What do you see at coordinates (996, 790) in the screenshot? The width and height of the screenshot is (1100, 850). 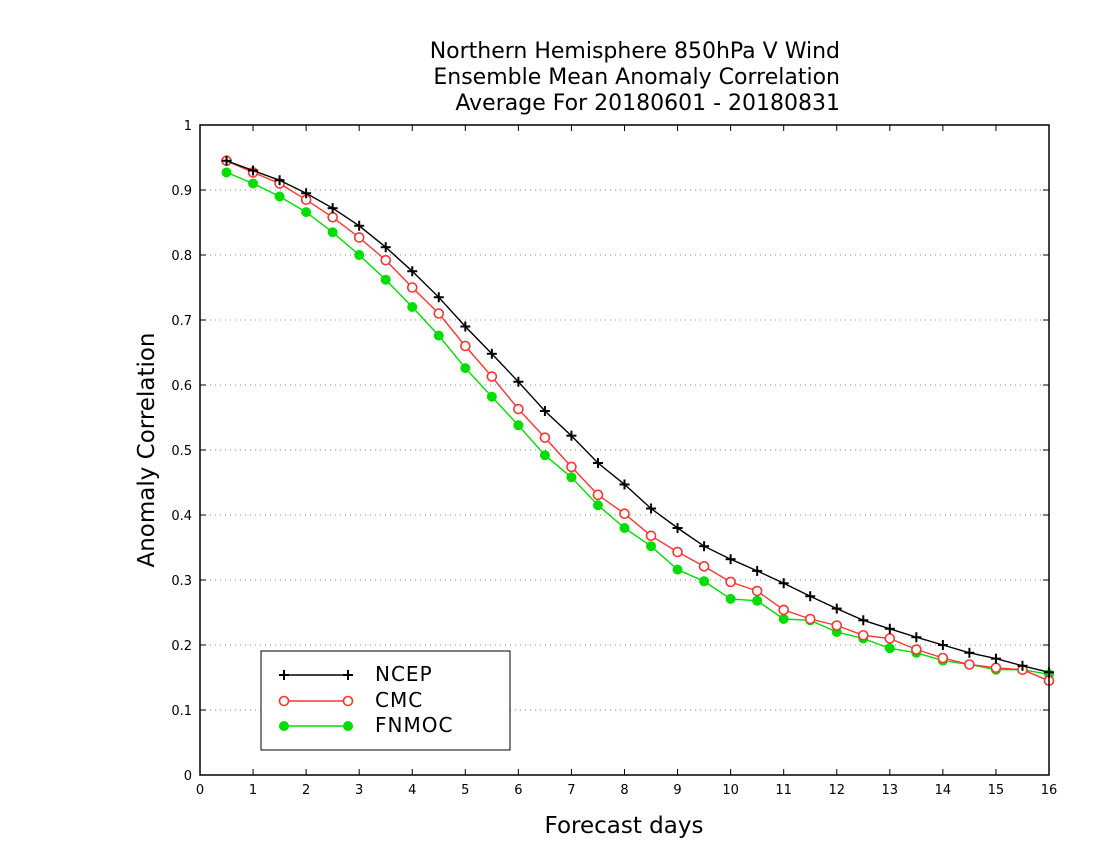 I see `x-tick-label: 15` at bounding box center [996, 790].